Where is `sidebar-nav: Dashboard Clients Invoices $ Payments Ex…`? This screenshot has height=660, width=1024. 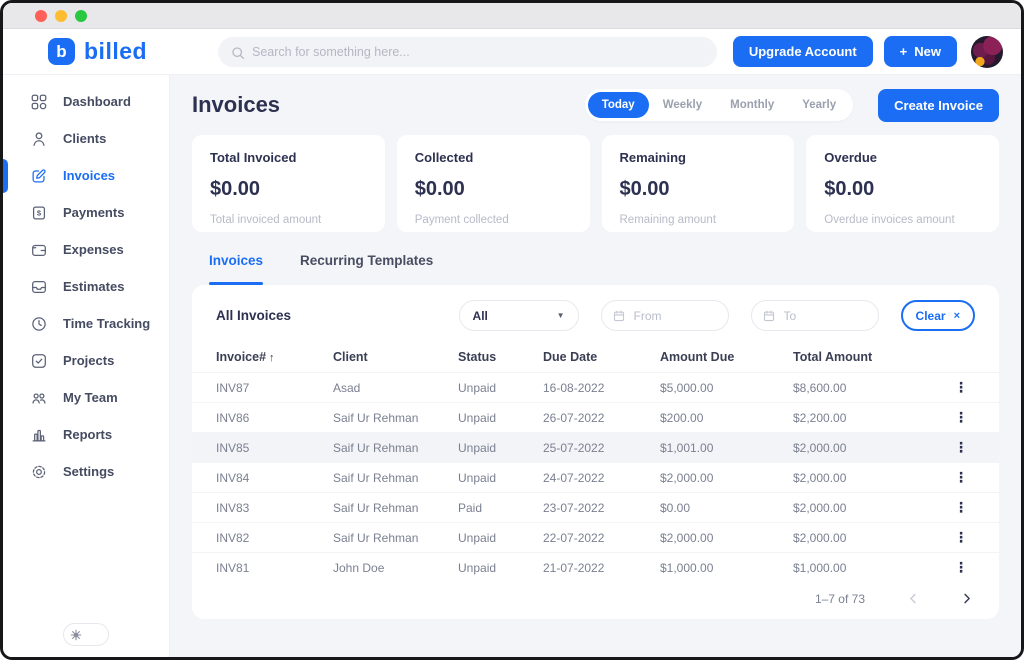
sidebar-nav: Dashboard Clients Invoices $ Payments Ex… is located at coordinates (86, 366).